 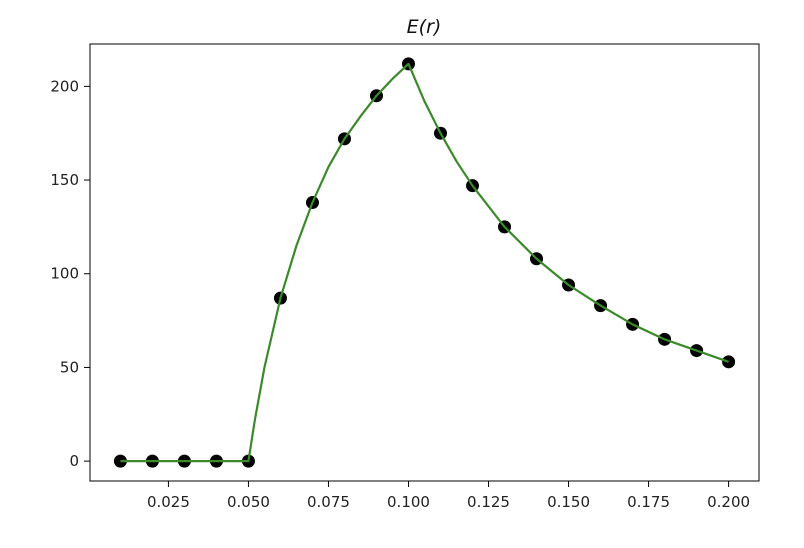 What do you see at coordinates (448, 496) in the screenshot?
I see `x-axis: 0.025 0.050 0.075 0.100 0.125 0.150 0.175 0.200` at bounding box center [448, 496].